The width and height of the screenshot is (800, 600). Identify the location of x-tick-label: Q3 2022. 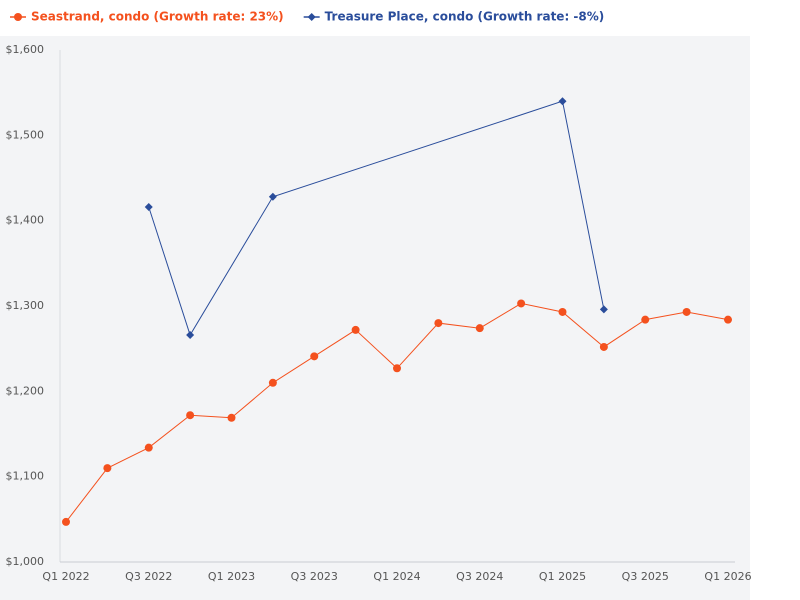
(148, 576).